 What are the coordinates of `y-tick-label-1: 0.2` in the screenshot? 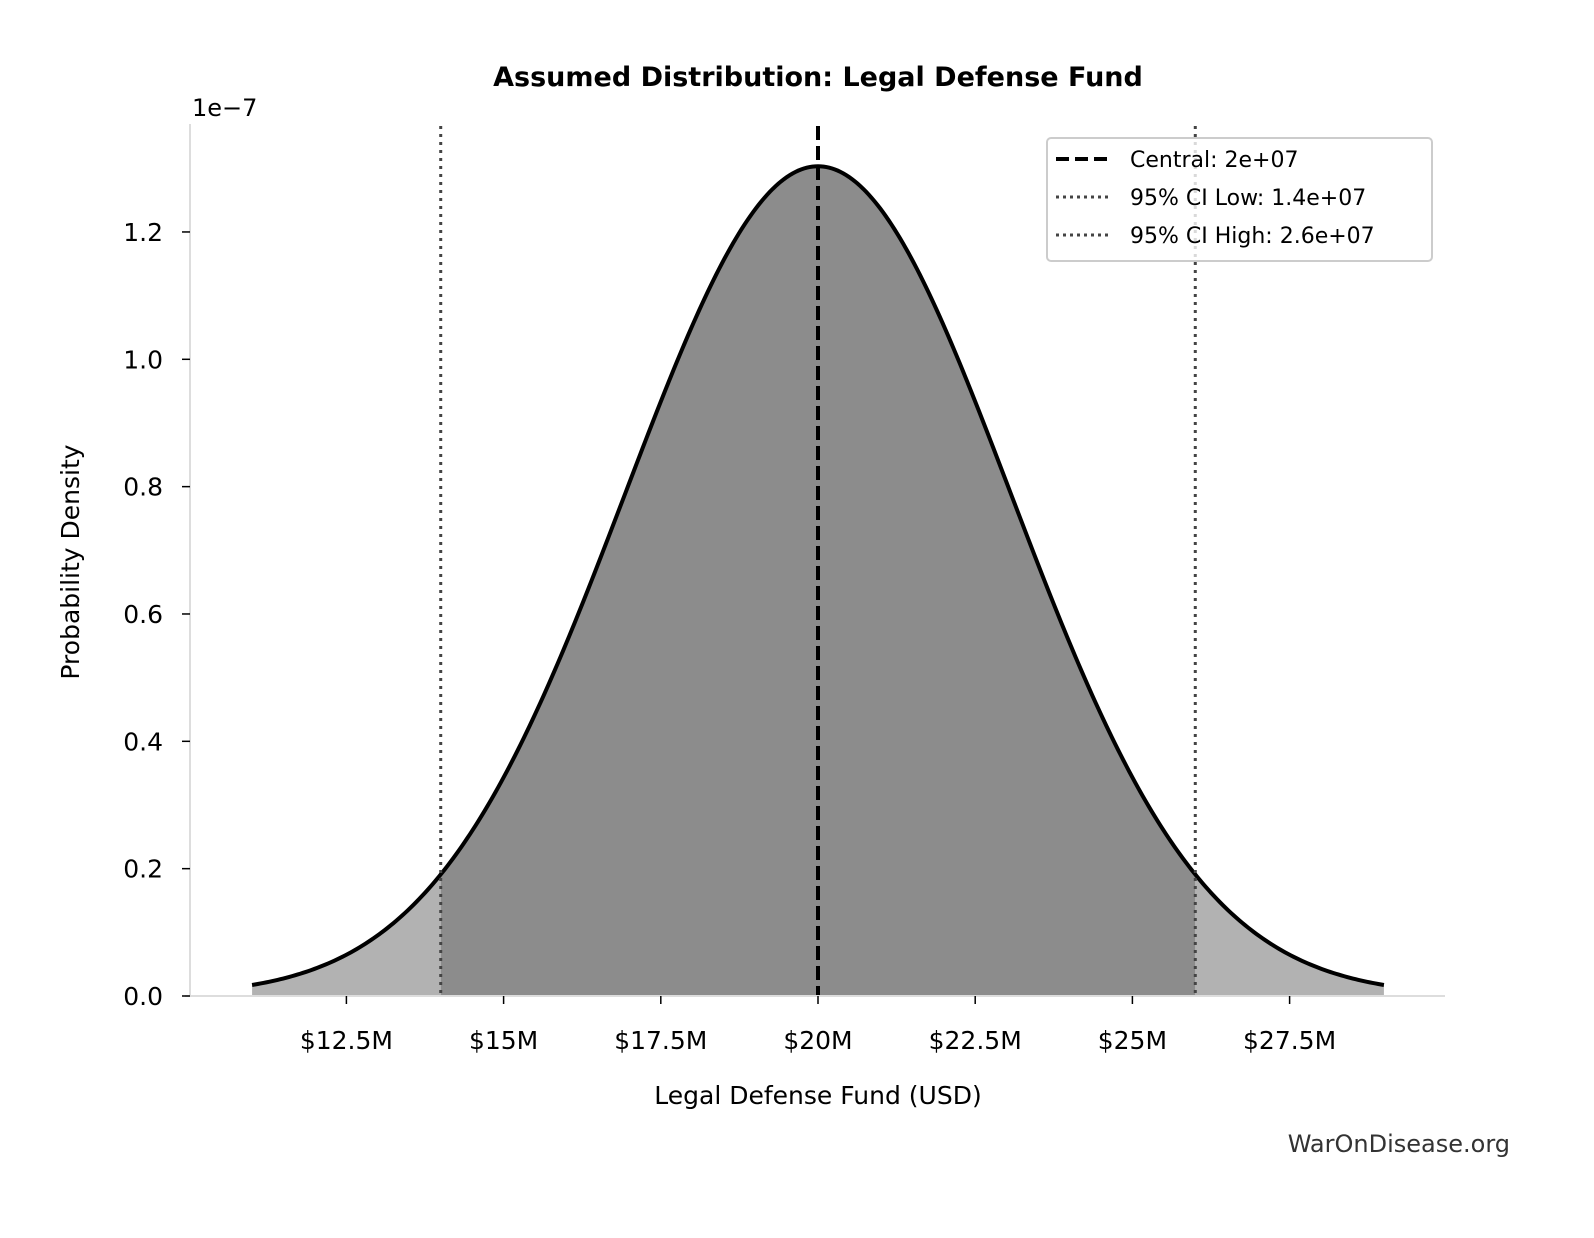 It's located at (143, 869).